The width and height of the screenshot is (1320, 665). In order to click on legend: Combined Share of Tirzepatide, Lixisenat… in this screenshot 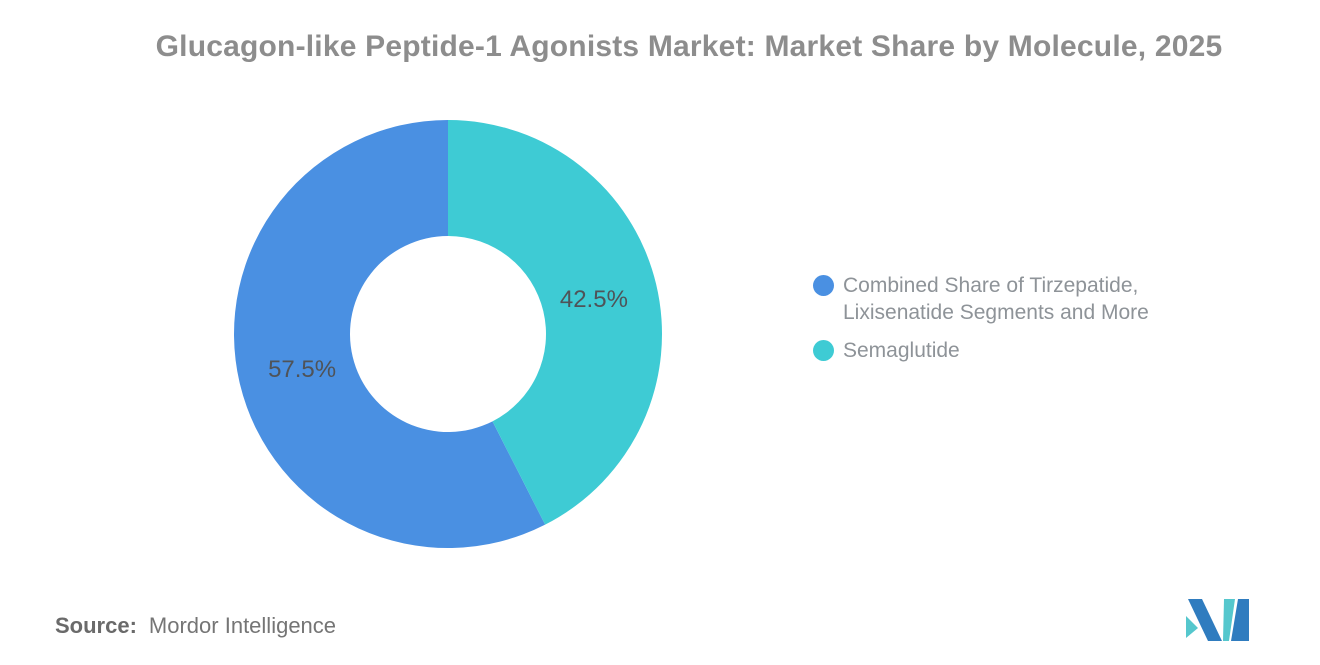, I will do `click(981, 318)`.